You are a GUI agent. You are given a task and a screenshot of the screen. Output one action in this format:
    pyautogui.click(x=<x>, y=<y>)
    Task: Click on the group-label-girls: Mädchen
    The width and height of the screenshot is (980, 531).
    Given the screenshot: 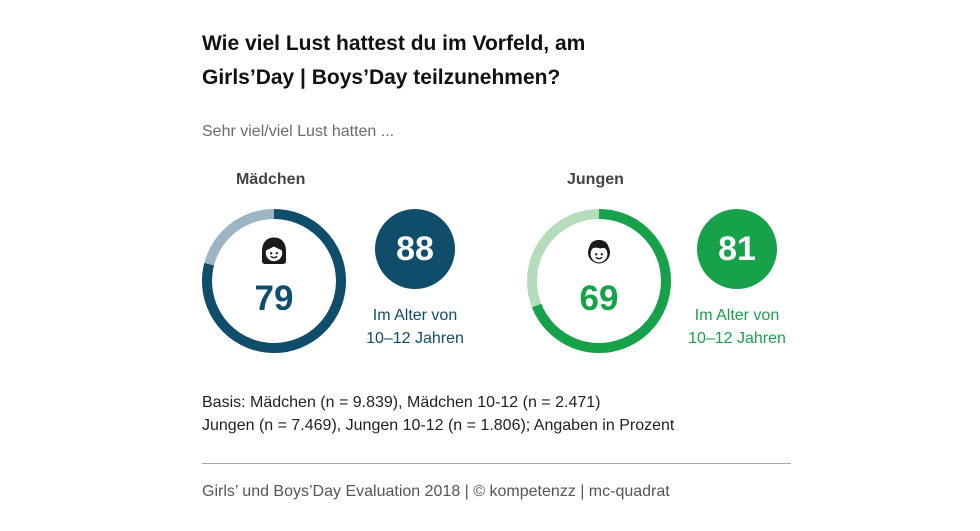 What is the action you would take?
    pyautogui.click(x=271, y=179)
    